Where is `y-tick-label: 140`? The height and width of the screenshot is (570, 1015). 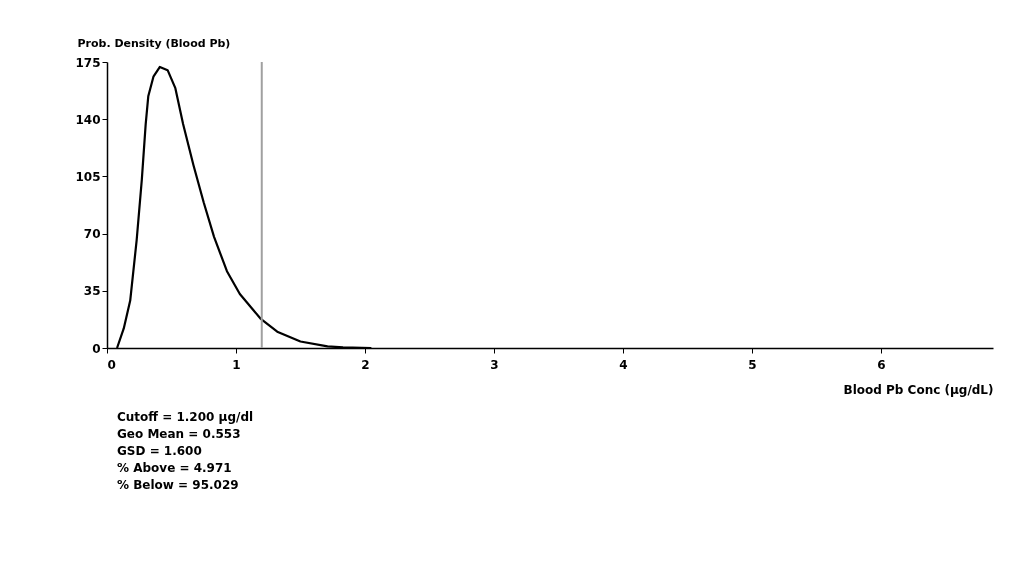 y-tick-label: 140 is located at coordinates (88, 119).